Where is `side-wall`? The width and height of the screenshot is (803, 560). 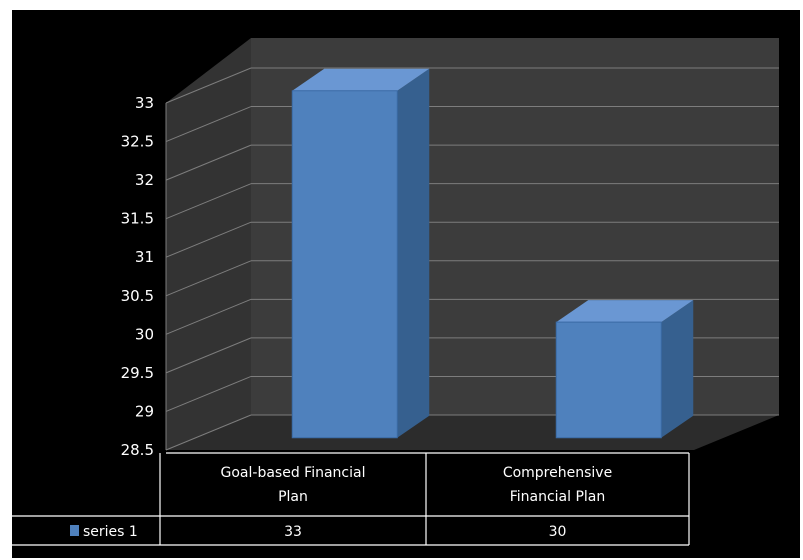
side-wall is located at coordinates (208, 244).